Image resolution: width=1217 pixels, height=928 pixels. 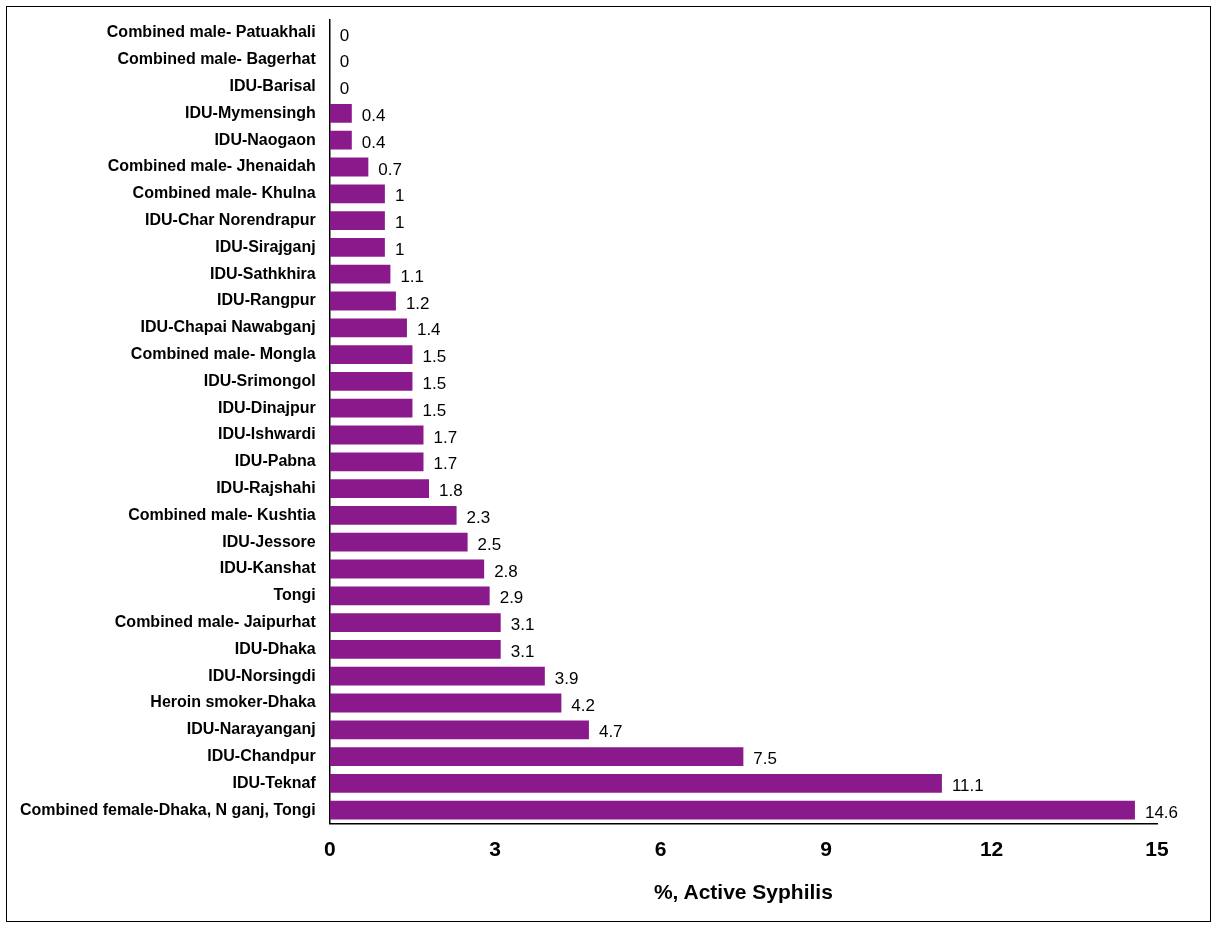 What do you see at coordinates (272, 86) in the screenshot?
I see `y-tick-label: IDU-Barisal` at bounding box center [272, 86].